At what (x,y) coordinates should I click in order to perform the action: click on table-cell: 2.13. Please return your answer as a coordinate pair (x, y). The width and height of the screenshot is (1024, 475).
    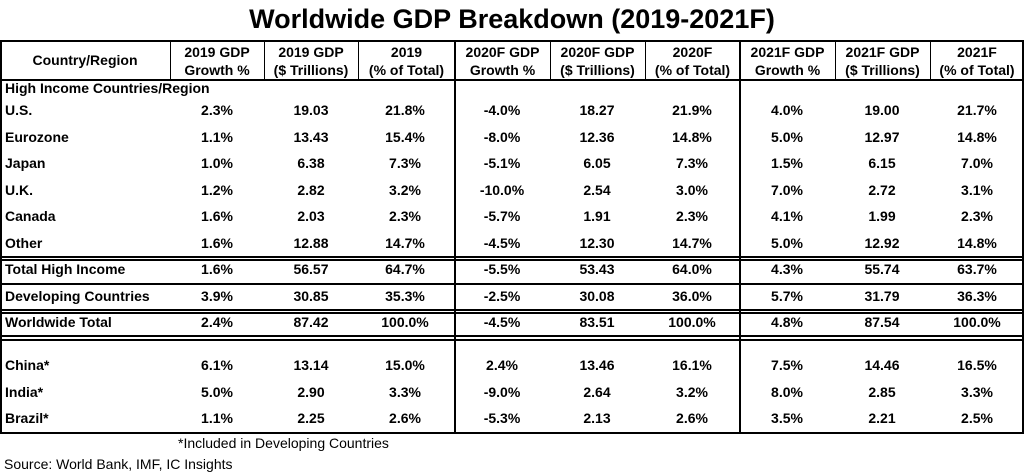
    Looking at the image, I should click on (597, 418).